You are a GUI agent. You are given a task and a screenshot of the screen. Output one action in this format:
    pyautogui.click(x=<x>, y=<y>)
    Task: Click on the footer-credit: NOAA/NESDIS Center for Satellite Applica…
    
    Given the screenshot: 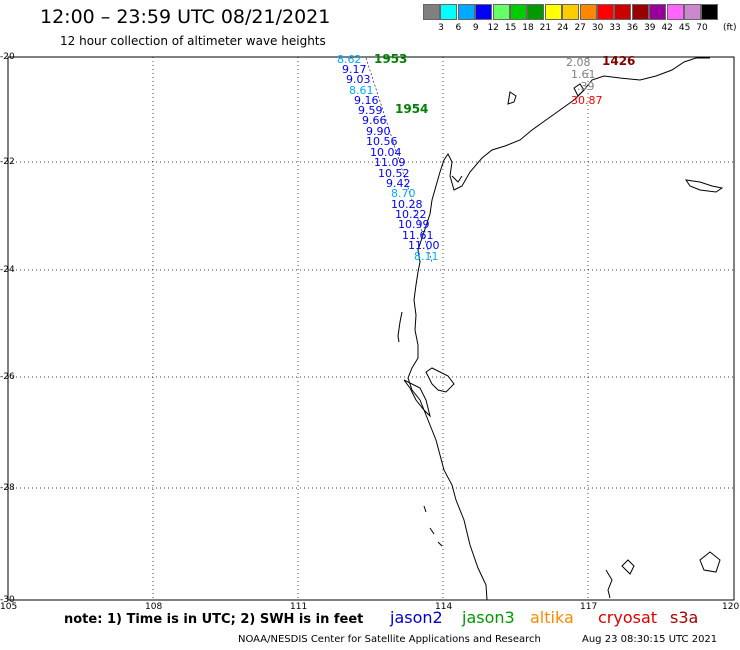 What is the action you would take?
    pyautogui.click(x=389, y=639)
    